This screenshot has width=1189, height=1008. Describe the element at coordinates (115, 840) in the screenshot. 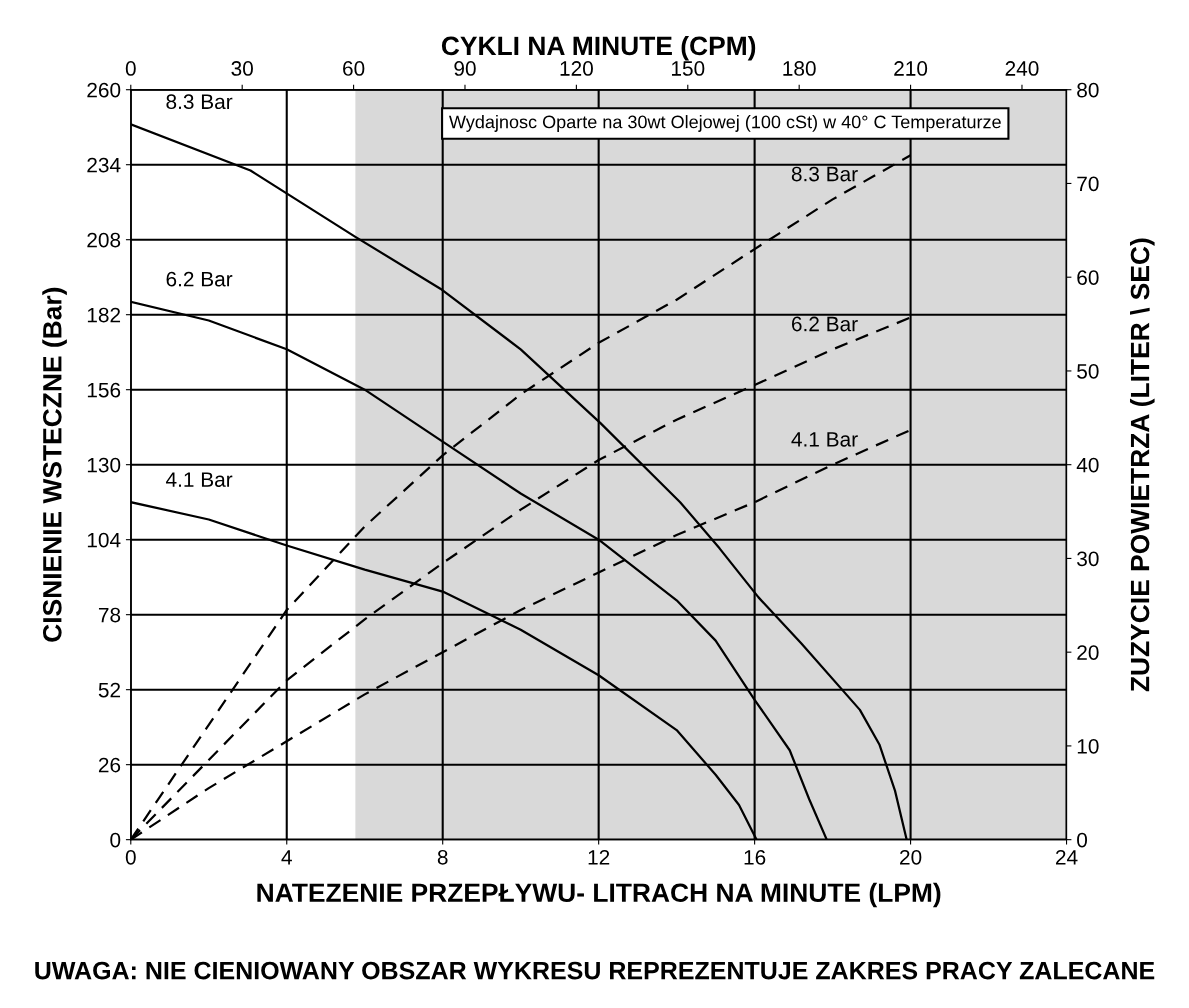

I see `y-tick-label: 0` at that location.